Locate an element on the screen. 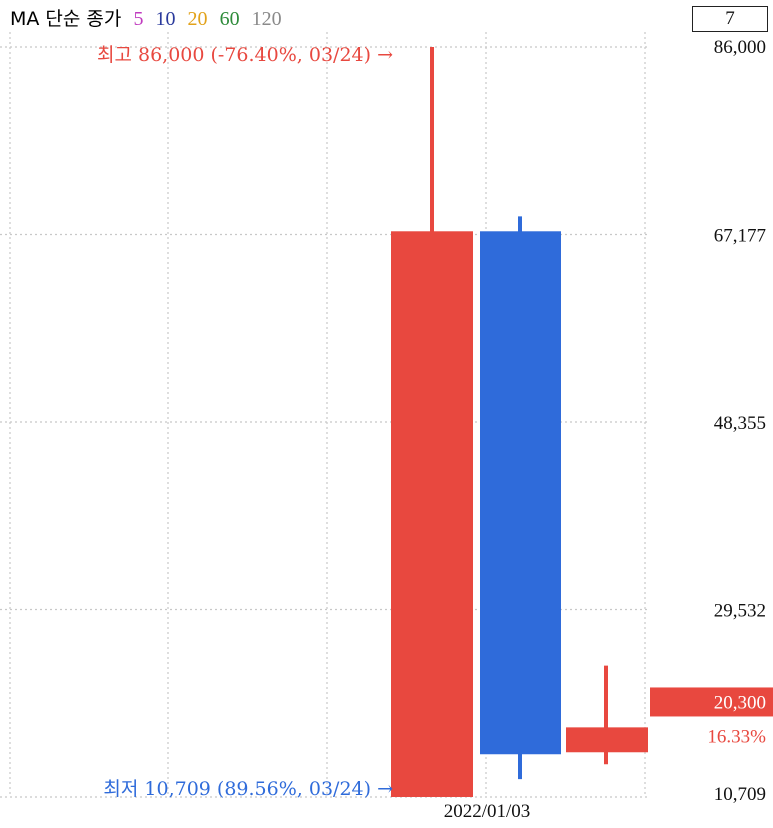 This screenshot has height=828, width=773. ma-20: 20 is located at coordinates (197, 19).